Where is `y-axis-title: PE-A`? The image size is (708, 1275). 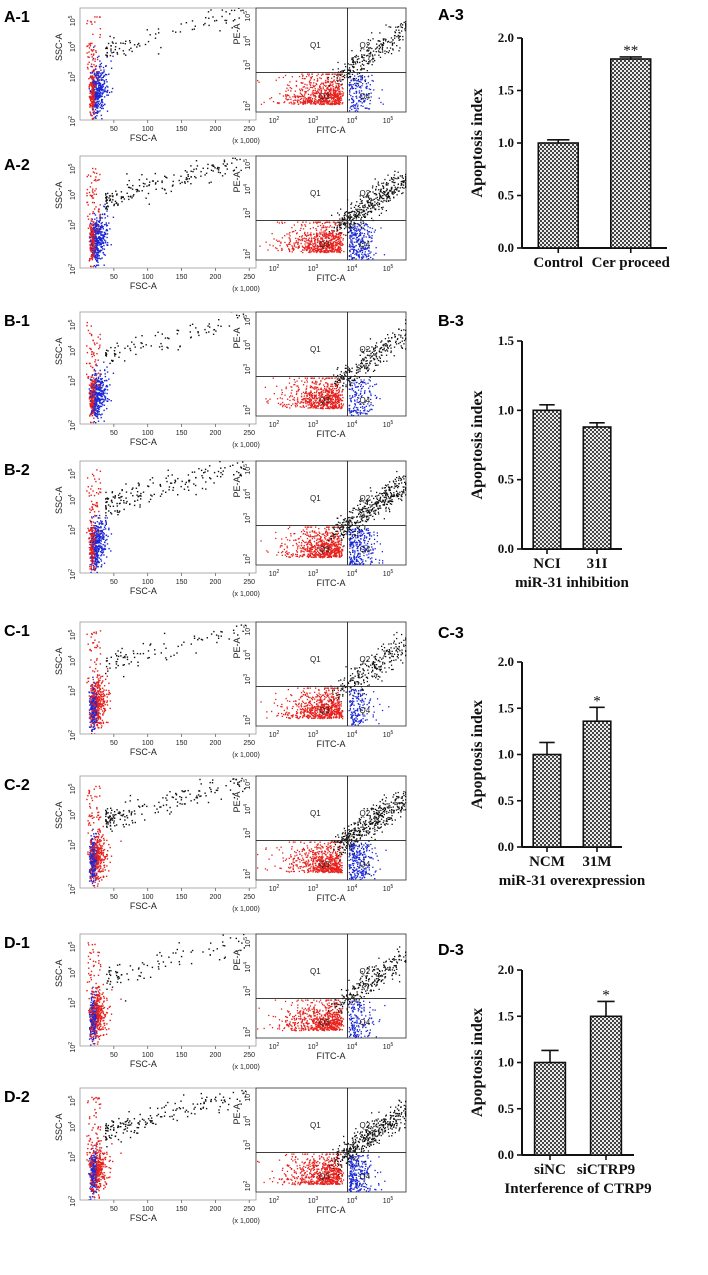 y-axis-title: PE-A is located at coordinates (237, 33).